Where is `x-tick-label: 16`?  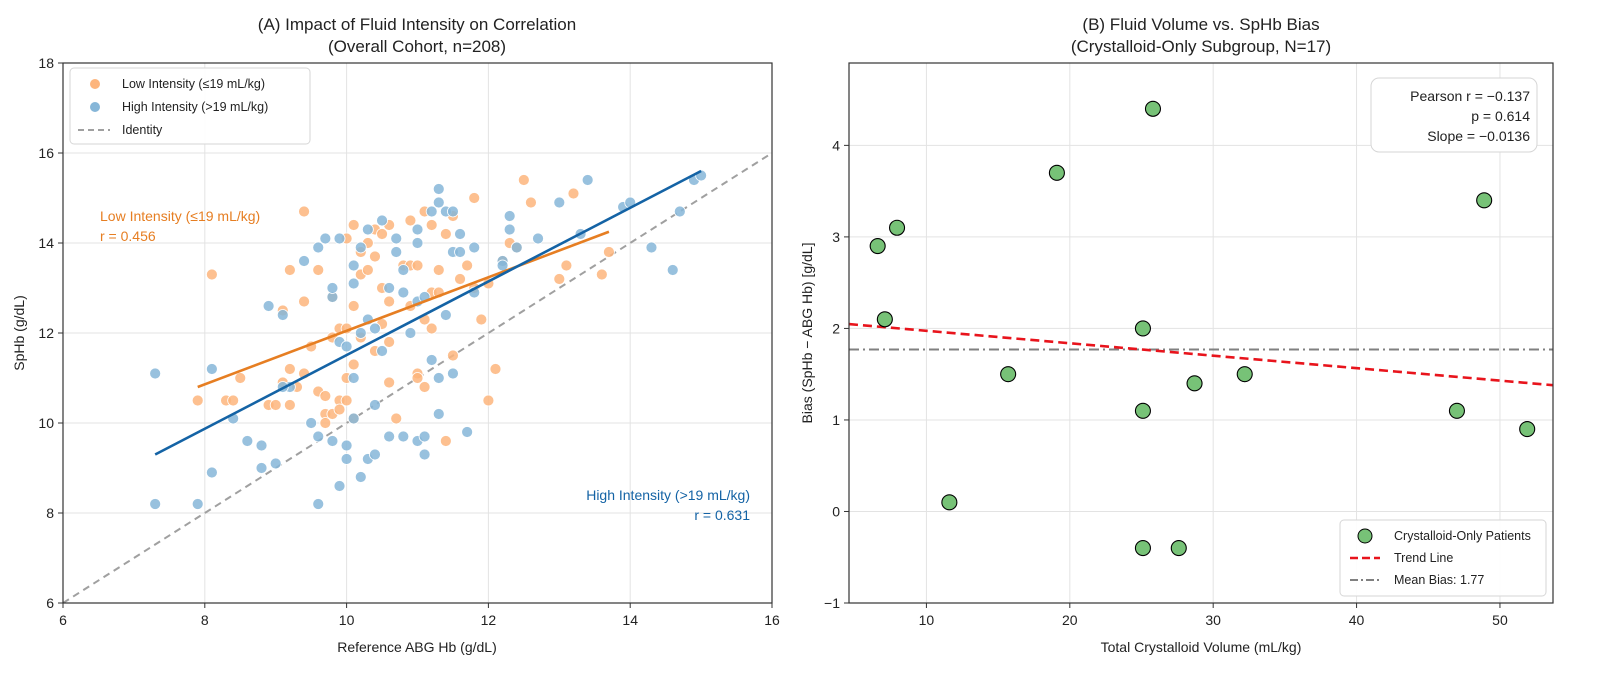 x-tick-label: 16 is located at coordinates (772, 620).